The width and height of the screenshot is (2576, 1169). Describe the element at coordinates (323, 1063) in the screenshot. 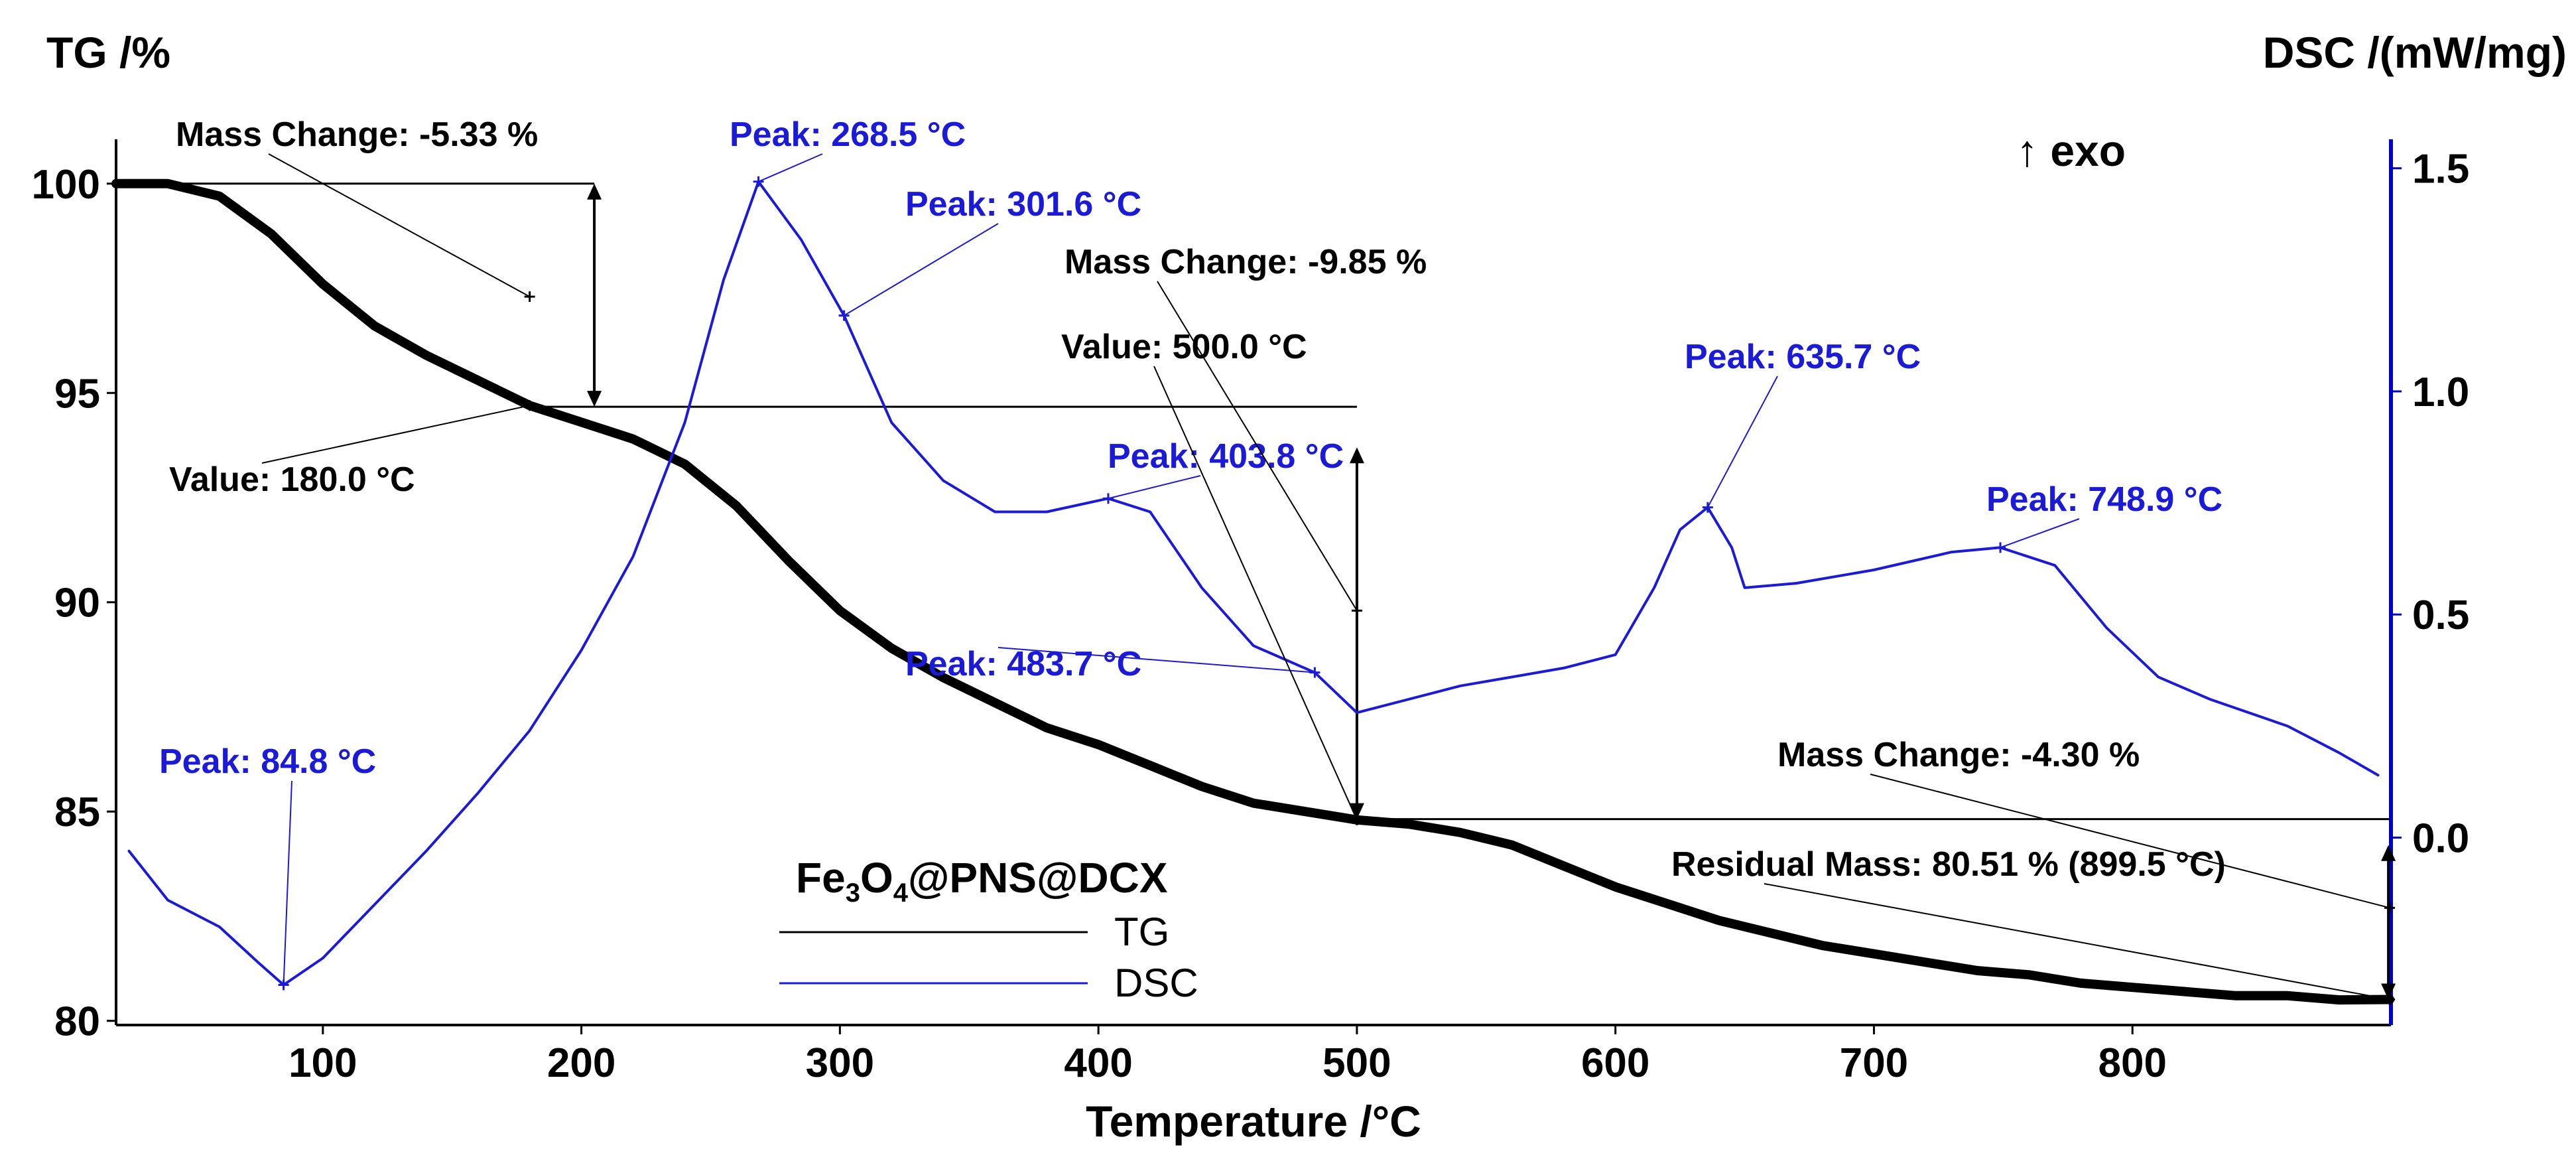

I see `x-tick-label: 100` at that location.